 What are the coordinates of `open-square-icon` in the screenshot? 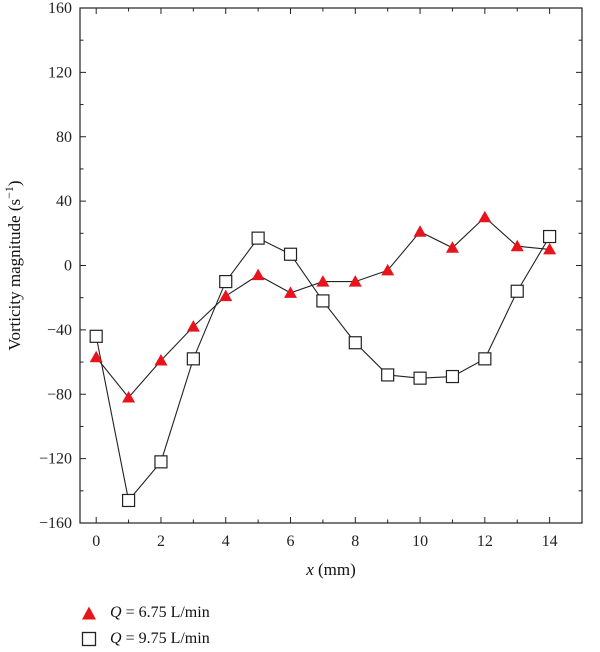 It's located at (89, 639).